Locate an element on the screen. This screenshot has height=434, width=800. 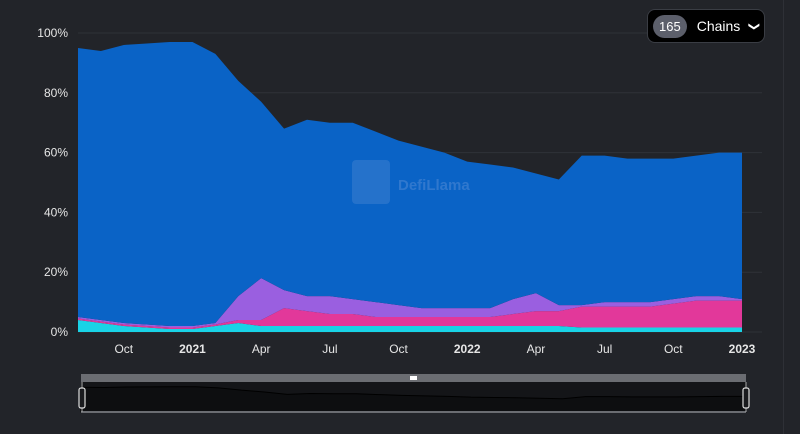
navigator-preview is located at coordinates (413, 399).